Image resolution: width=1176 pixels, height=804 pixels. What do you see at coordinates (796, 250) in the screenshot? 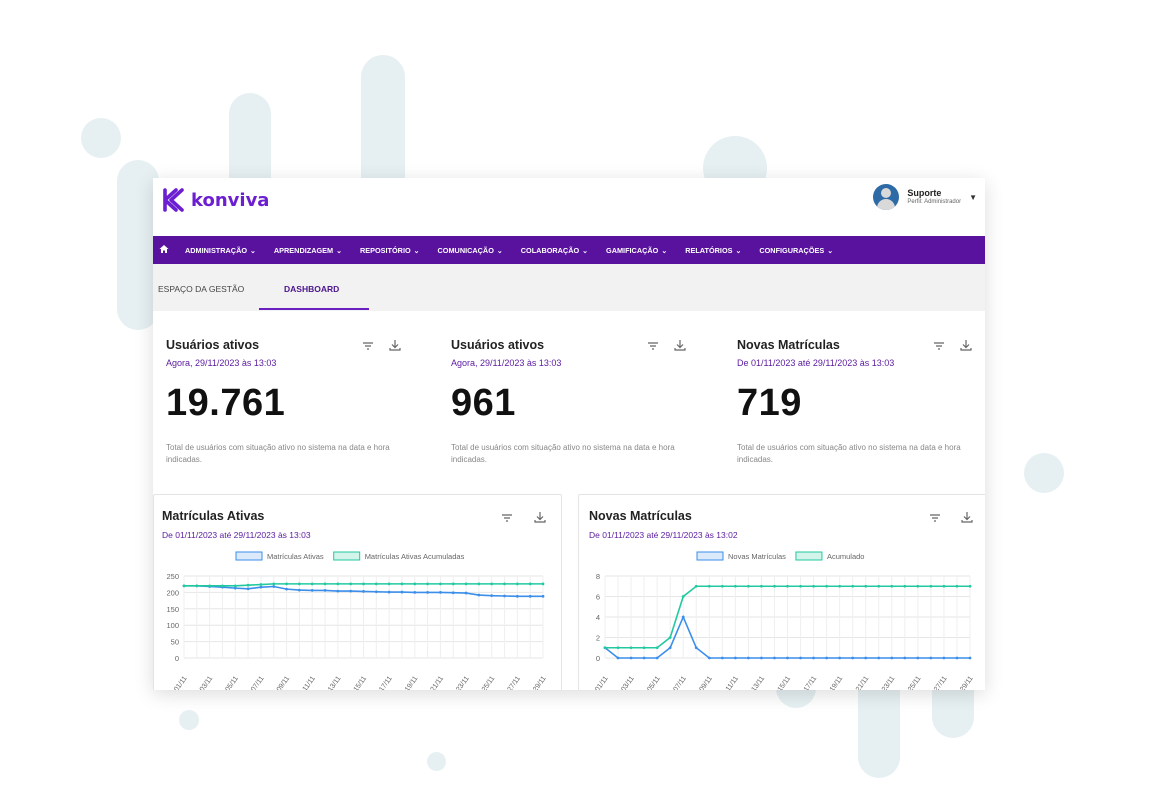
I see `menu-item-configuracoes: CONFIGURAÇÕES ⌄` at bounding box center [796, 250].